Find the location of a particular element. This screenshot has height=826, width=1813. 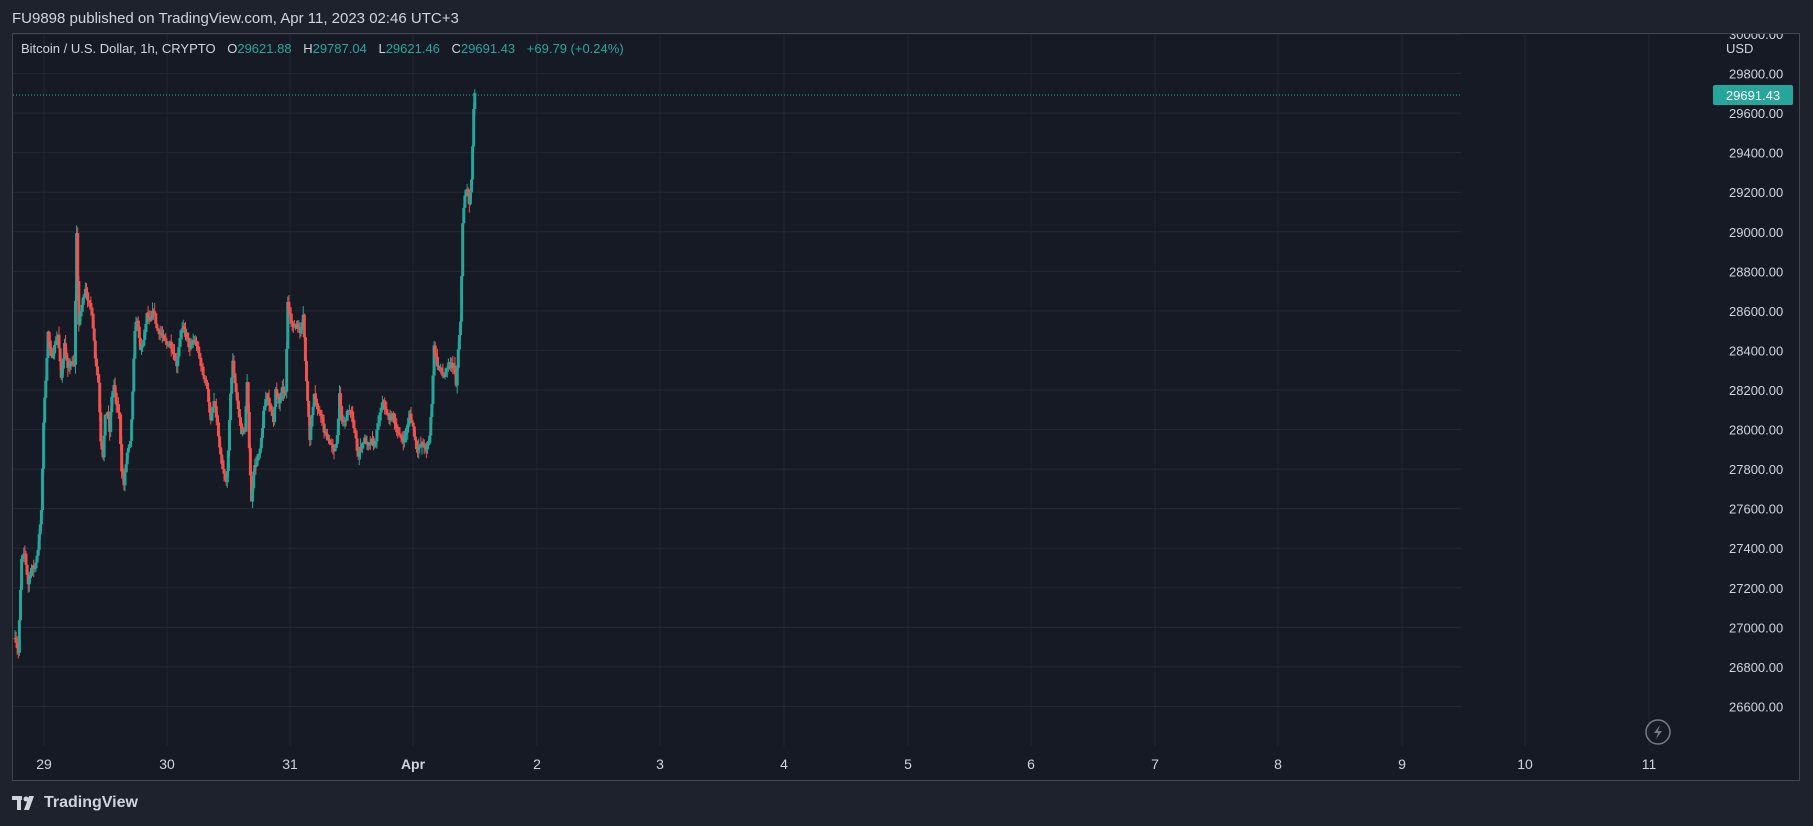

tradingview-logo-icon is located at coordinates (25, 803).